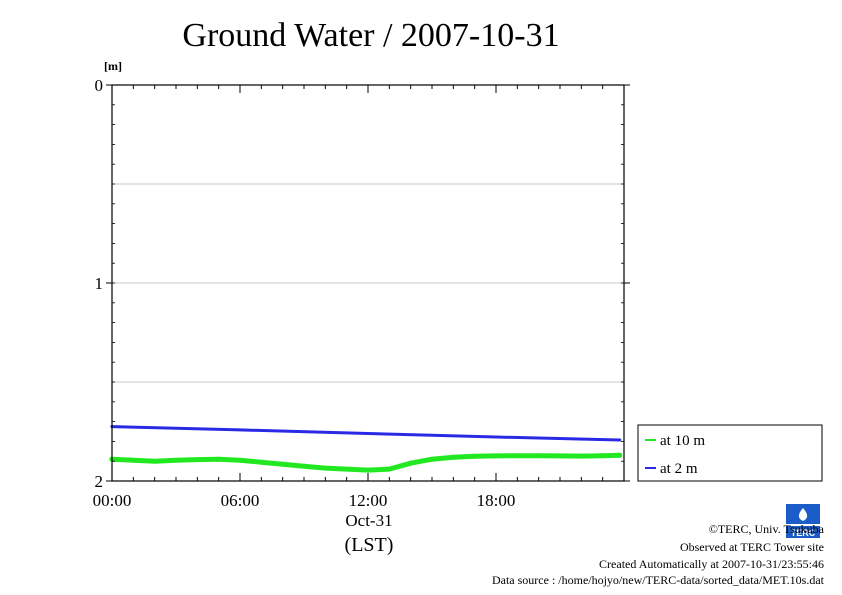 The height and width of the screenshot is (595, 842). What do you see at coordinates (803, 514) in the screenshot?
I see `water-drop-icon` at bounding box center [803, 514].